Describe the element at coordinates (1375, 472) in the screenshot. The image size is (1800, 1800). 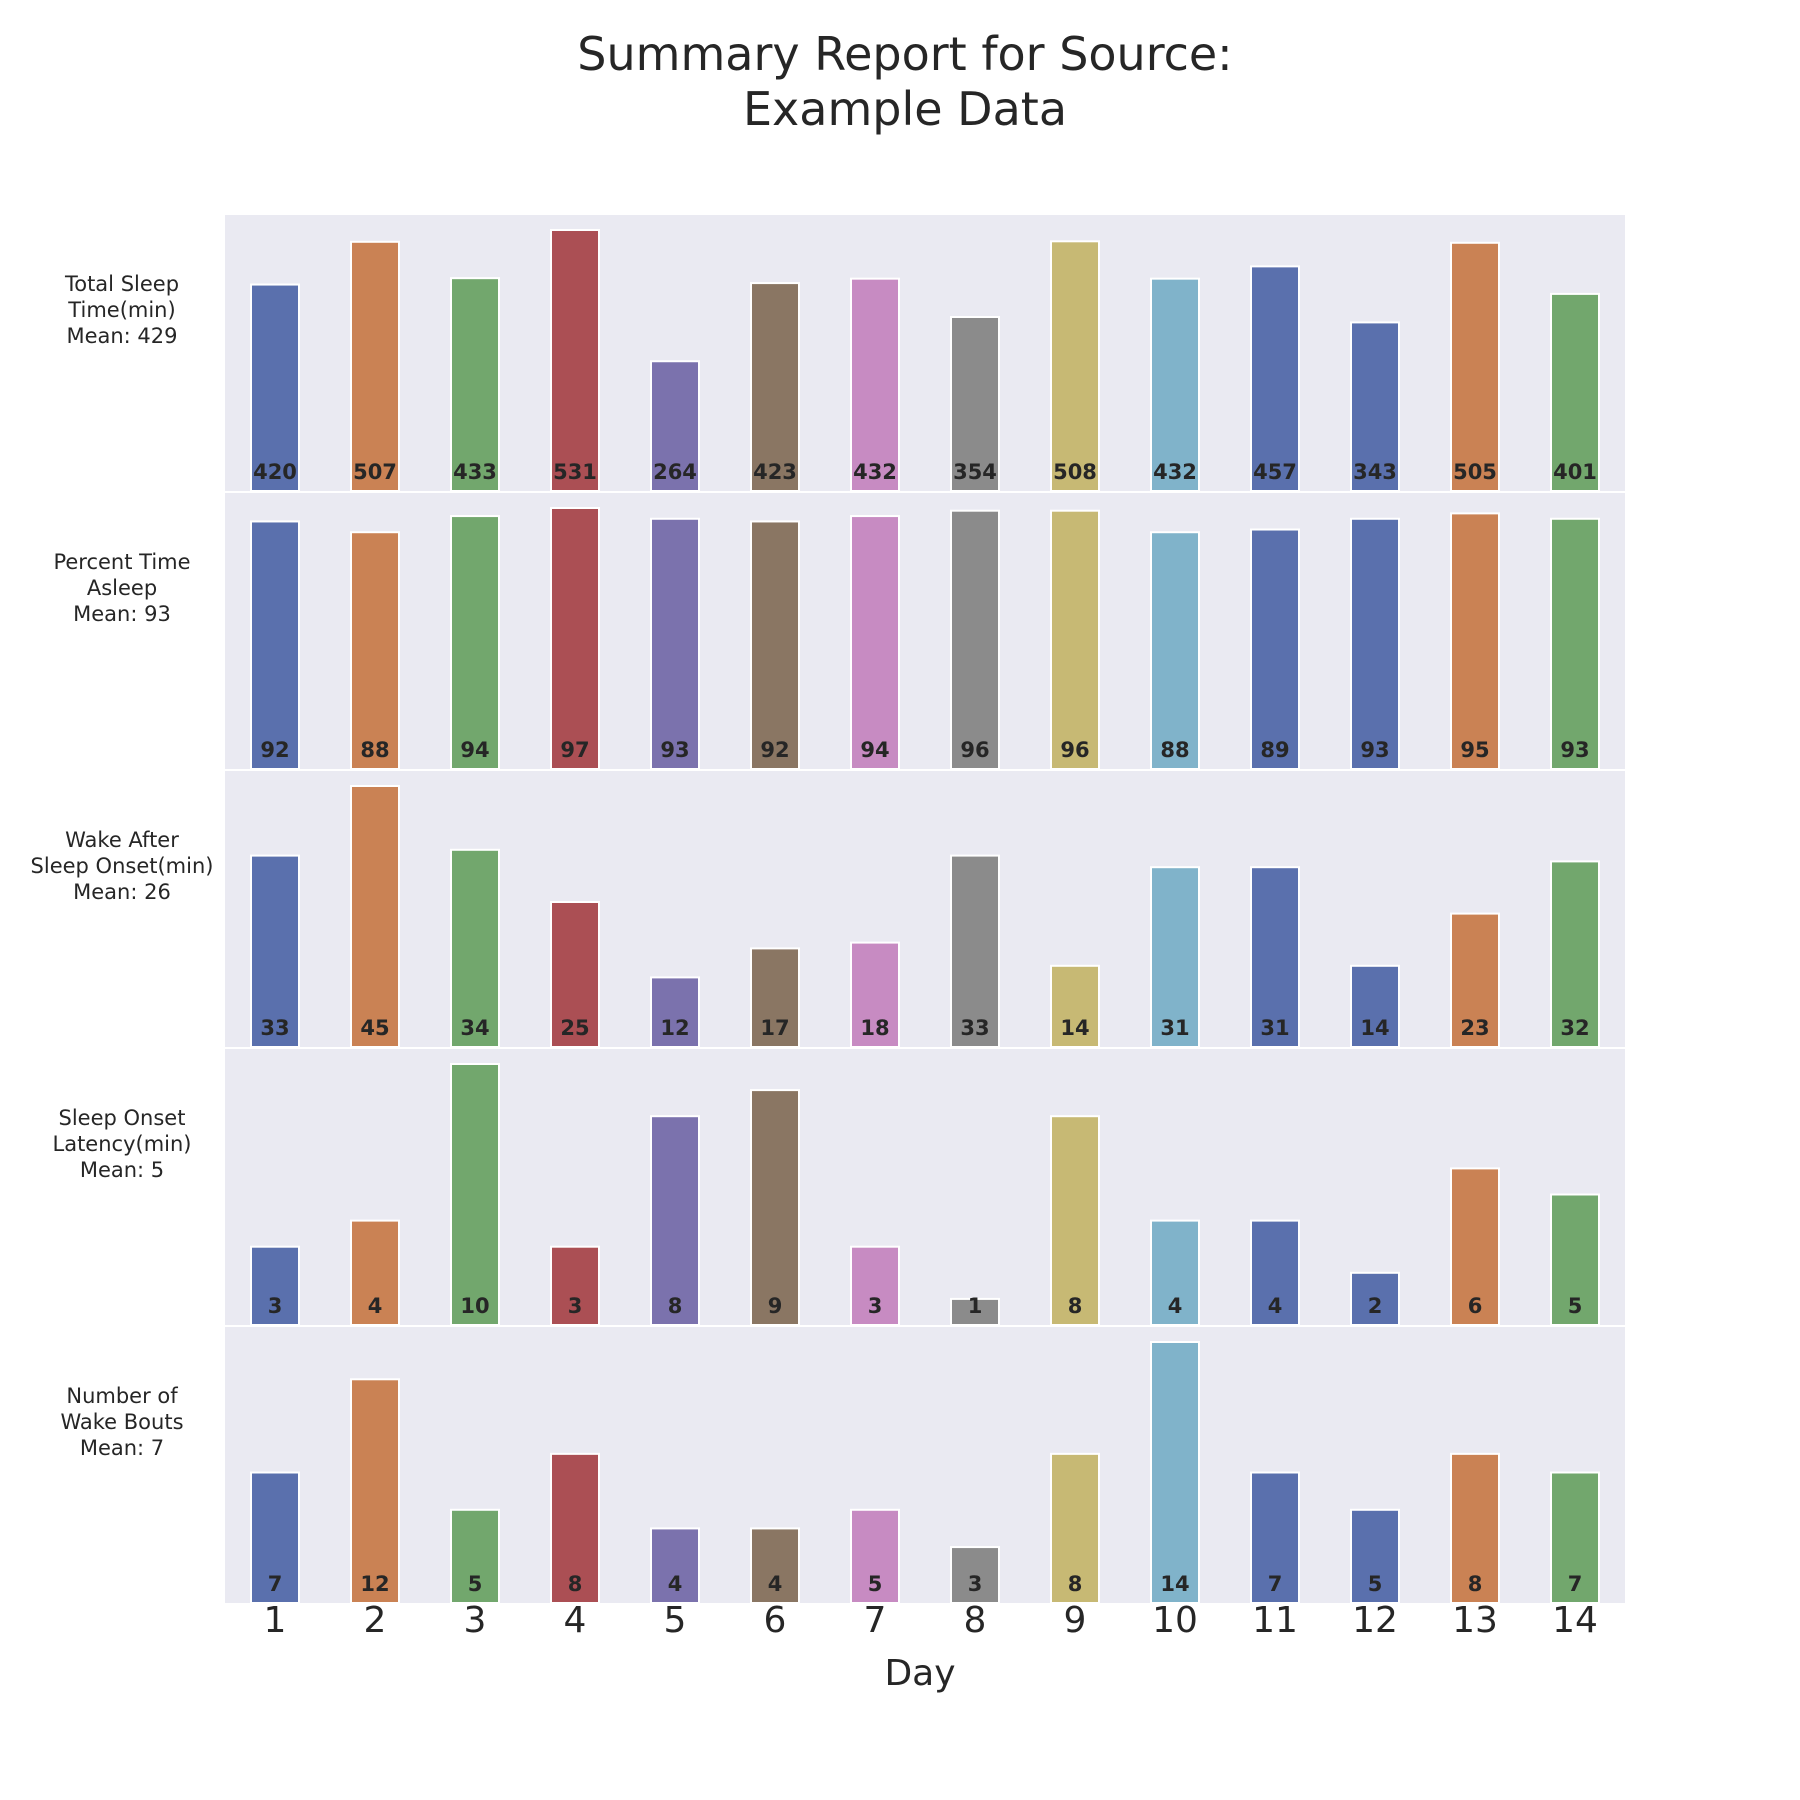
I see `bar-value-label: 343` at that location.